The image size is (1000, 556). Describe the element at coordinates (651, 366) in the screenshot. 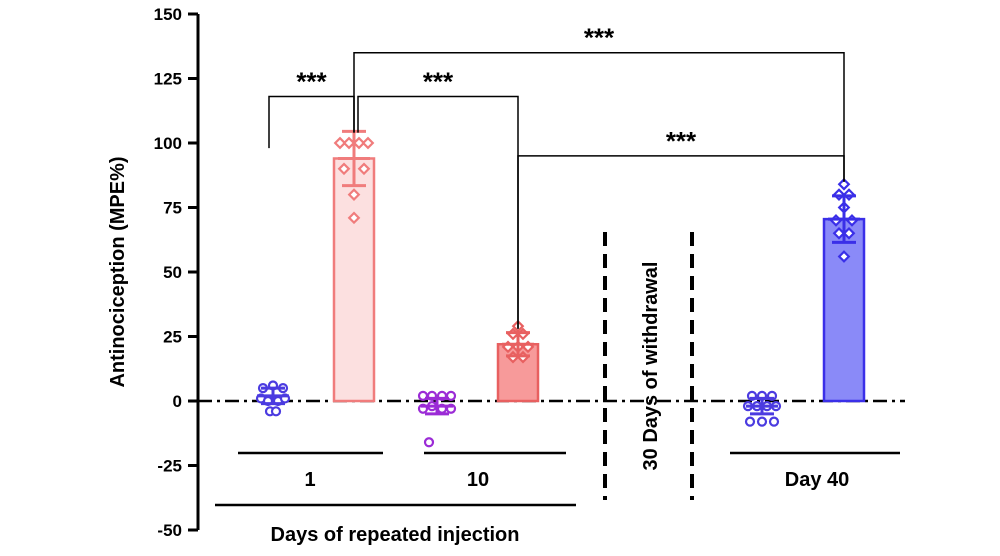

I see `withdrawal-label: 30 Days of withdrawal` at that location.